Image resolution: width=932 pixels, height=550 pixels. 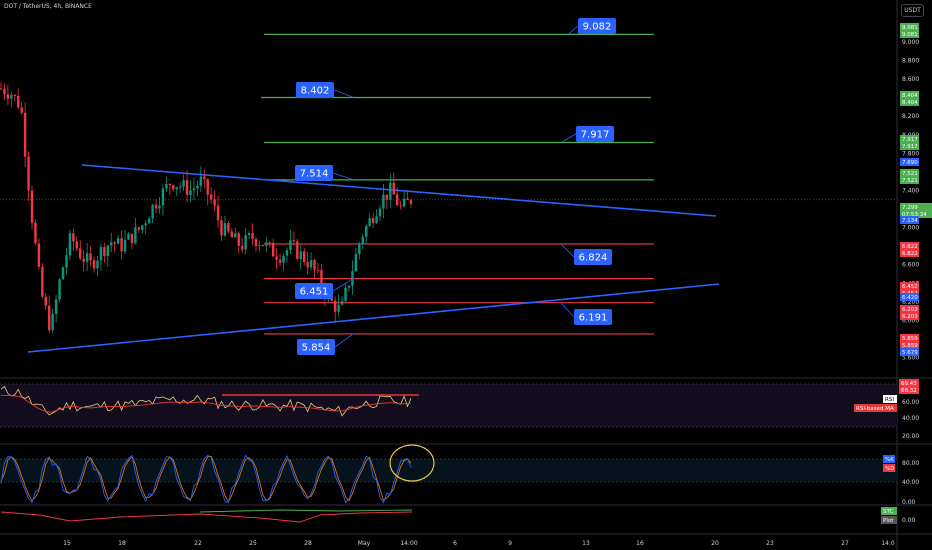 I want to click on time-tick: 18, so click(x=122, y=543).